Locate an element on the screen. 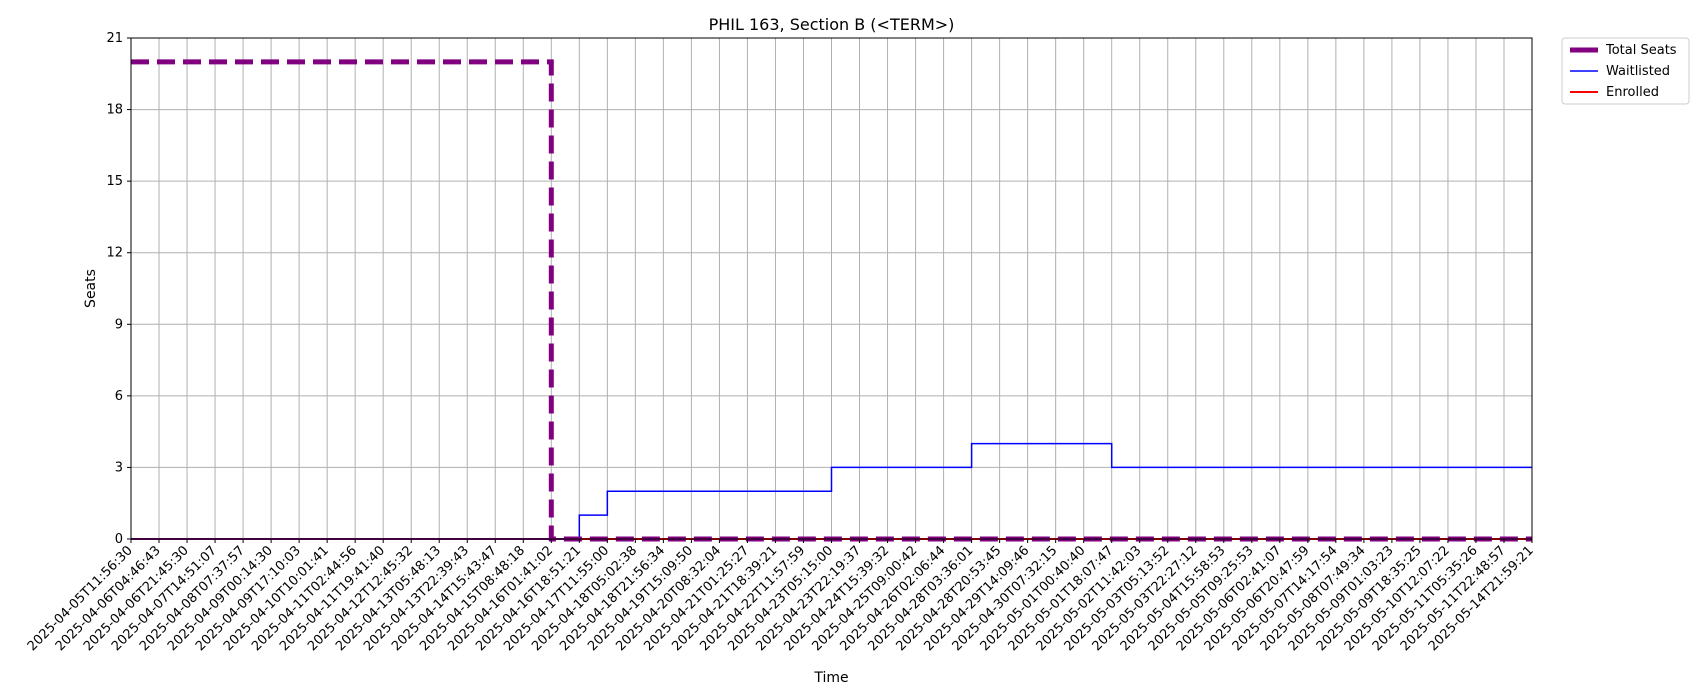 This screenshot has height=700, width=1700. legend-label: Total Seats is located at coordinates (1641, 50).